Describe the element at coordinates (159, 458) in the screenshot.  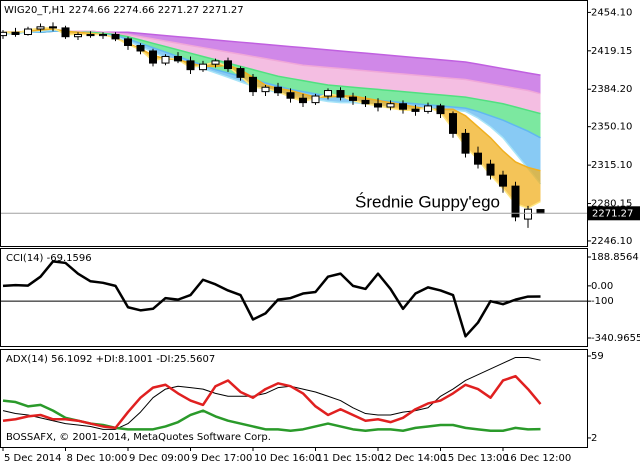
I see `x-tick-label: 9 Dec 09:00` at that location.